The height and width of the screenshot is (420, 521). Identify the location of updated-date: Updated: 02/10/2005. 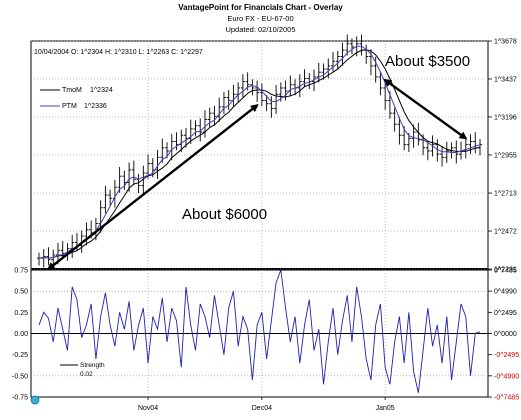
(260, 29).